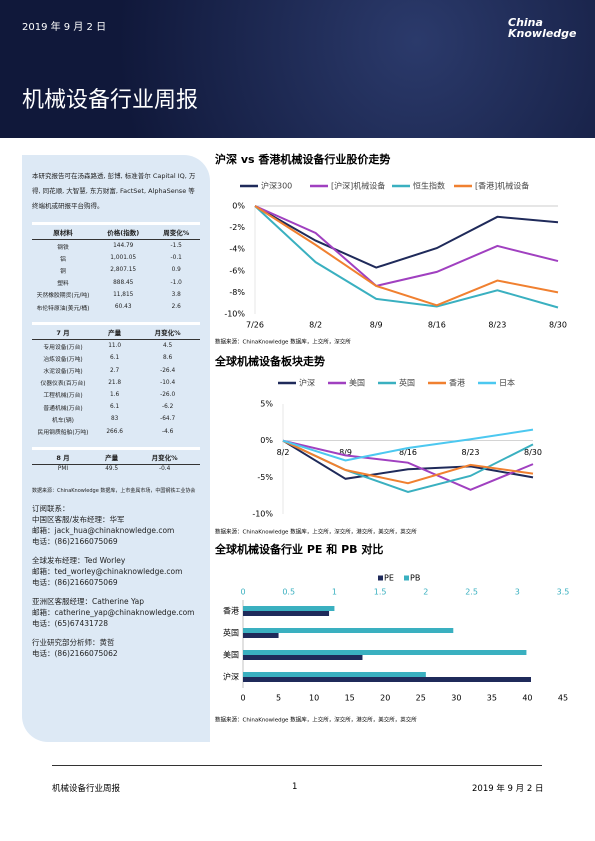 The height and width of the screenshot is (841, 595). What do you see at coordinates (168, 419) in the screenshot?
I see `cell: -64.7` at bounding box center [168, 419].